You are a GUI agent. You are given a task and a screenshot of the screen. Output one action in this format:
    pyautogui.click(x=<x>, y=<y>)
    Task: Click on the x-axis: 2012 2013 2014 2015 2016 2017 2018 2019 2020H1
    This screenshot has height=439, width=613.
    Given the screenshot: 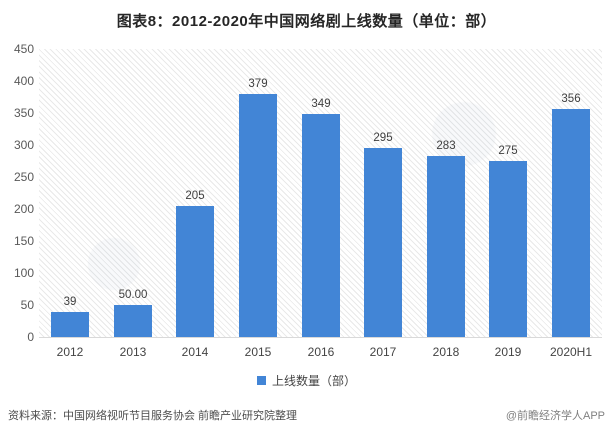 What is the action you would take?
    pyautogui.click(x=320, y=352)
    